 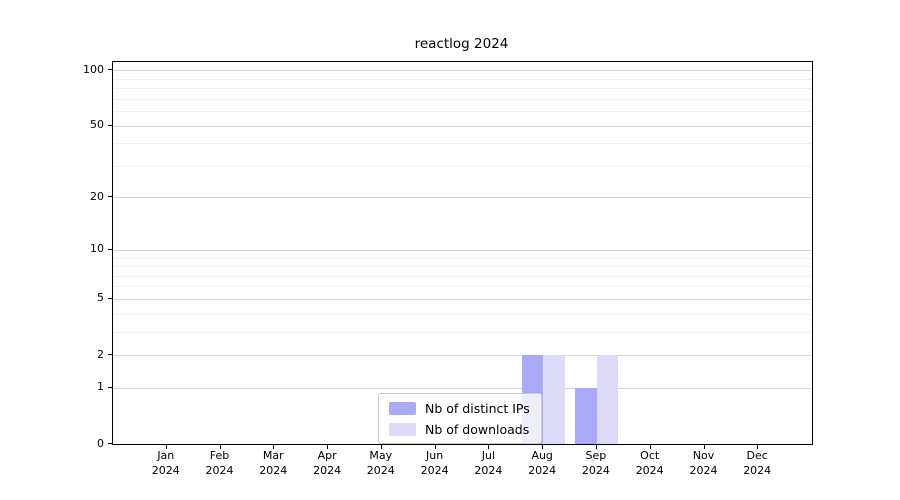 I want to click on x-tick-mark-mar, so click(x=274, y=447).